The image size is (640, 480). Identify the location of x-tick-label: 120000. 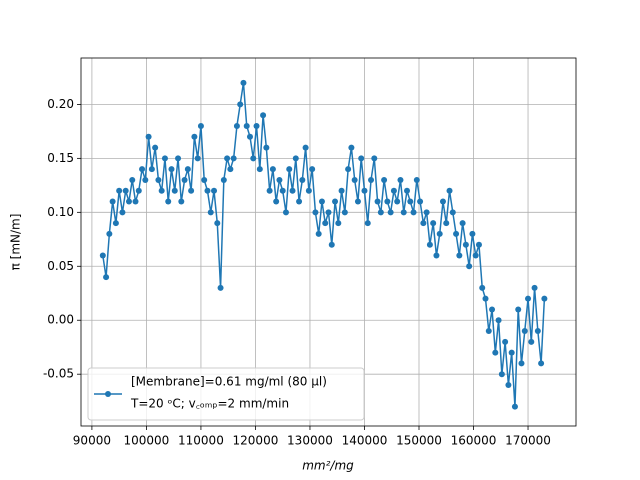
(256, 441).